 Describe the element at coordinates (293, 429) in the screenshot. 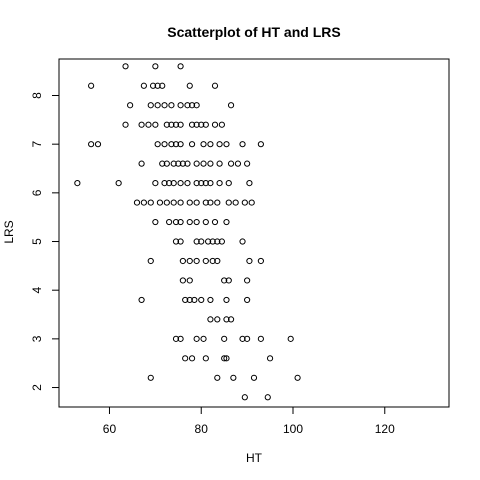

I see `x-tick-label: 100` at that location.